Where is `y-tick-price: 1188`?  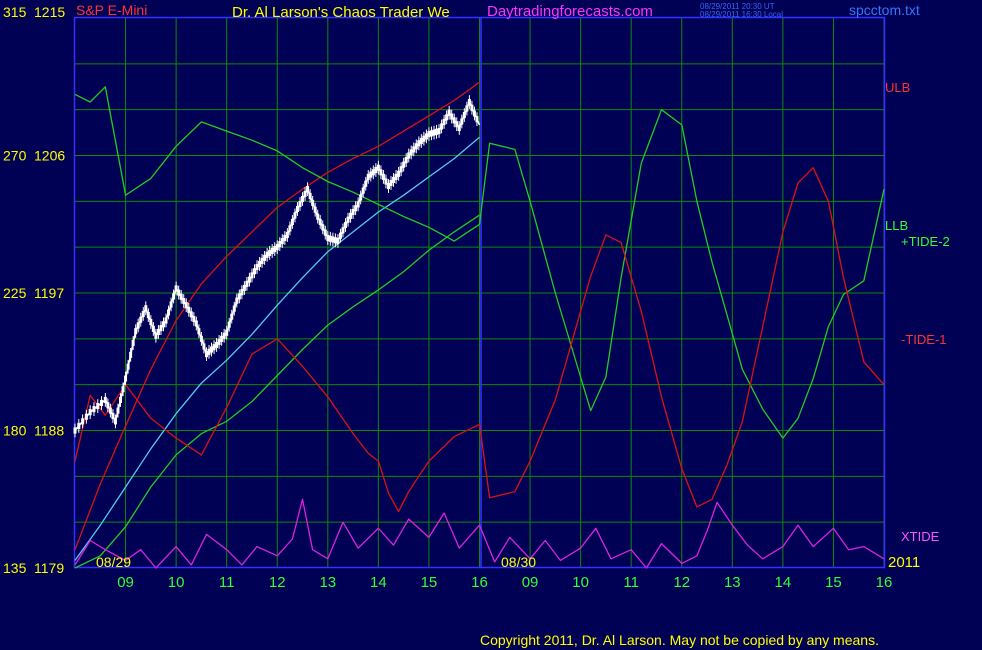 y-tick-price: 1188 is located at coordinates (49, 431).